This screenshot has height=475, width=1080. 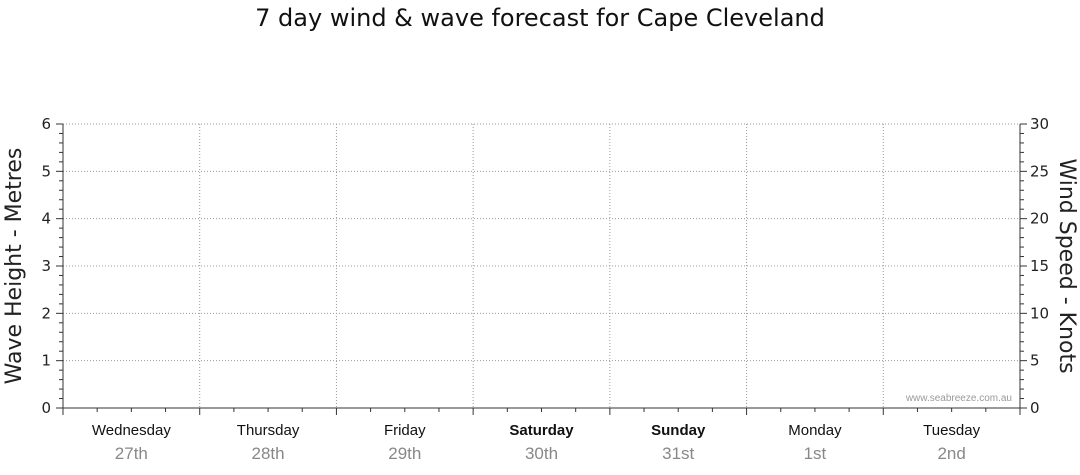 What do you see at coordinates (1066, 265) in the screenshot?
I see `y-axis-right-label: Wind Speed - Knots` at bounding box center [1066, 265].